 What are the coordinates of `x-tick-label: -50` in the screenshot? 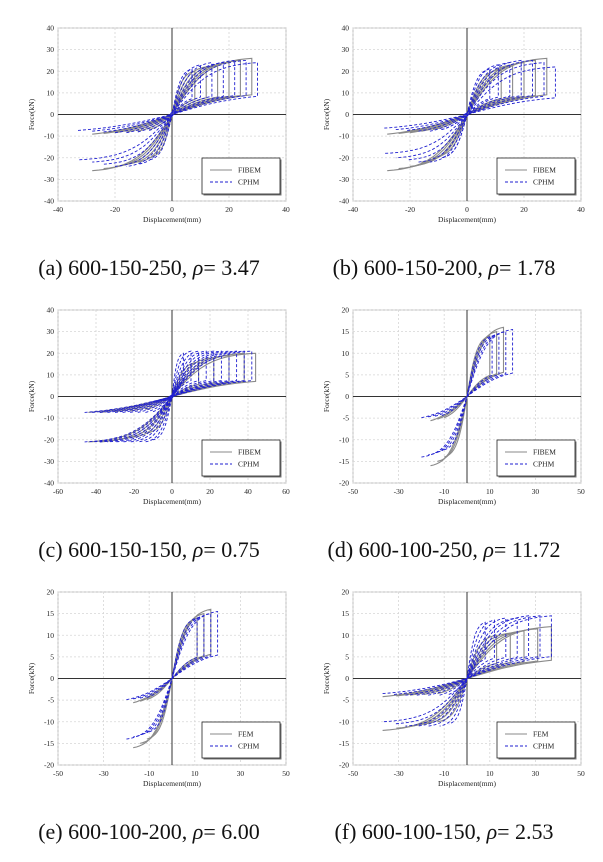 It's located at (58, 773).